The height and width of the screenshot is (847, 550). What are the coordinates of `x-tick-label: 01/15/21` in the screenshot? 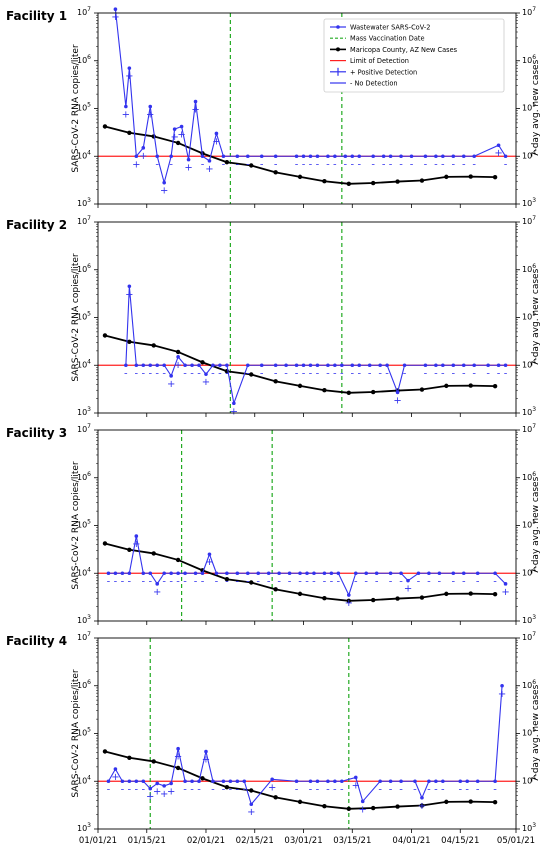 It's located at (147, 841).